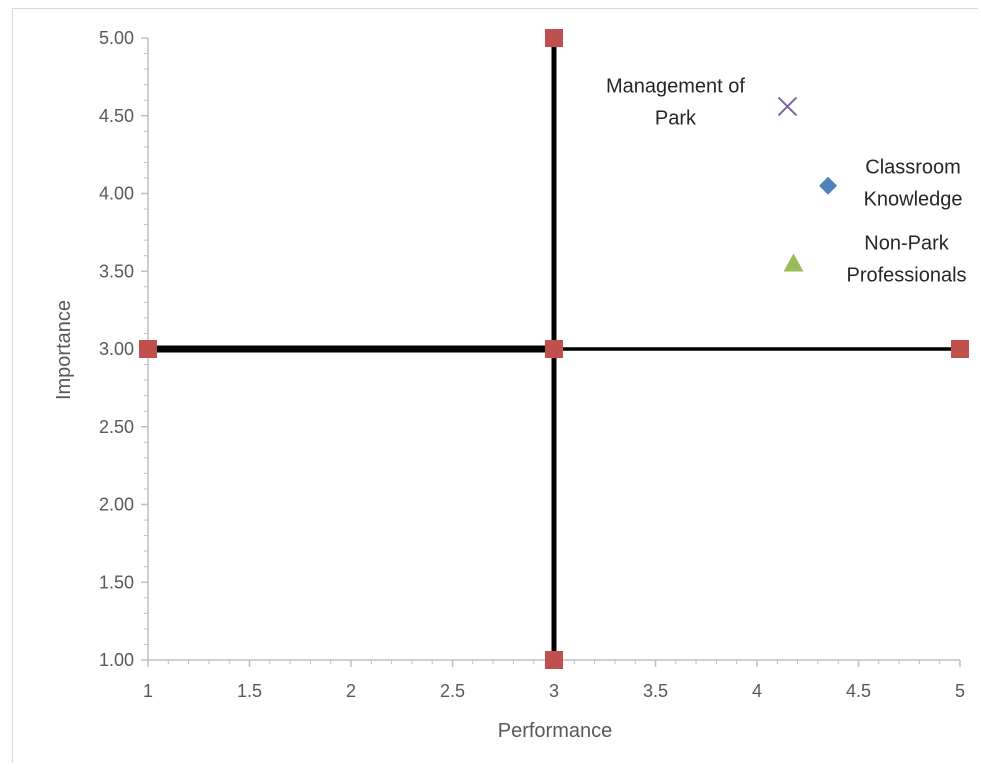  I want to click on x-tick-label: 4, so click(757, 691).